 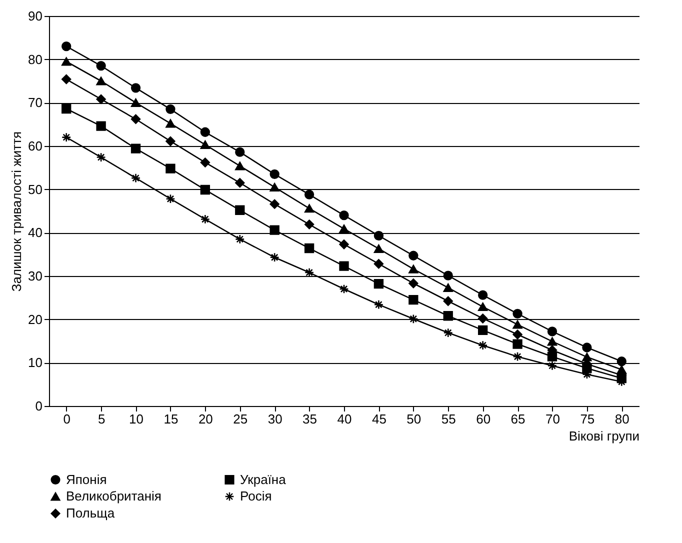 I want to click on x-tick-label: 30, so click(x=275, y=419).